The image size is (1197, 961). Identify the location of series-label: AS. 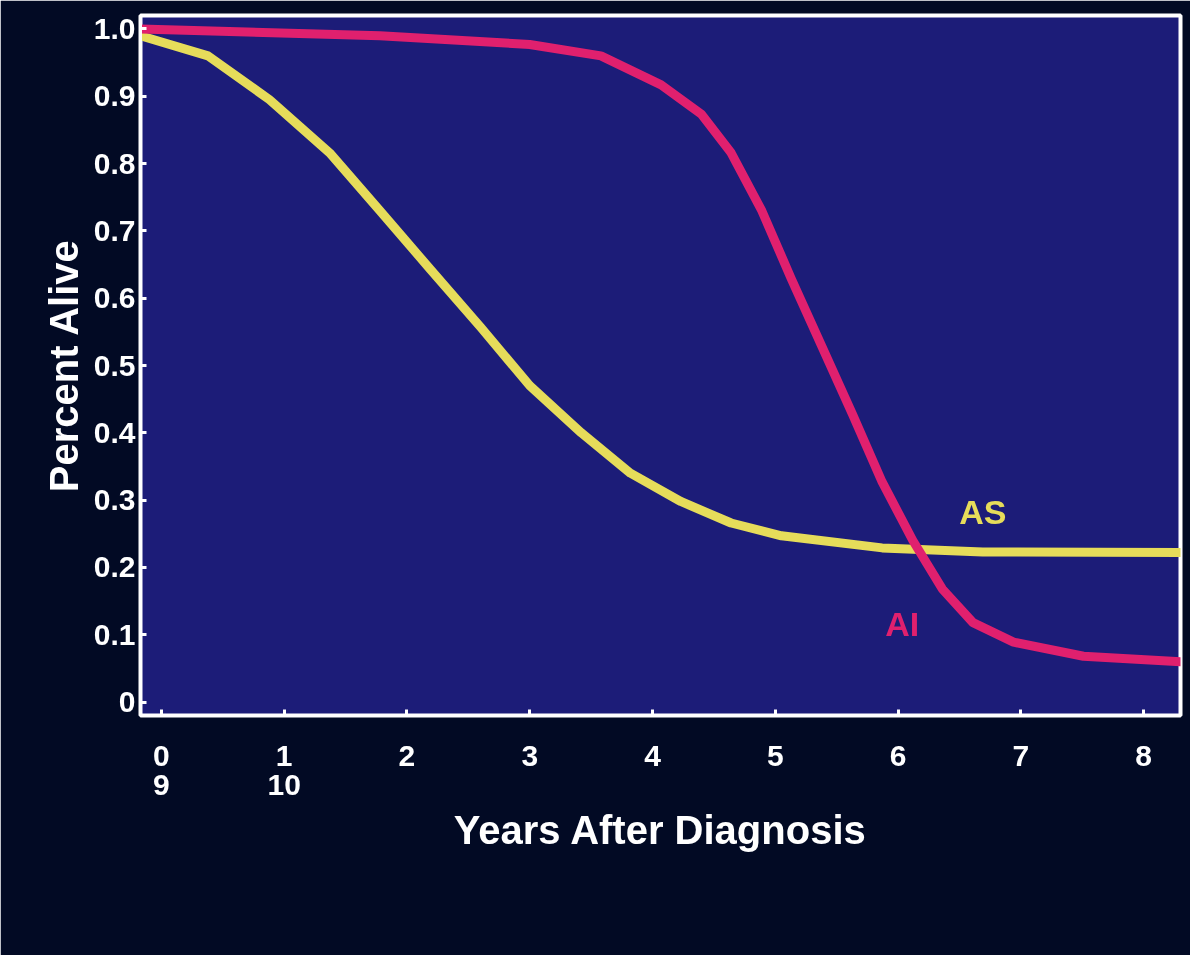
(983, 511).